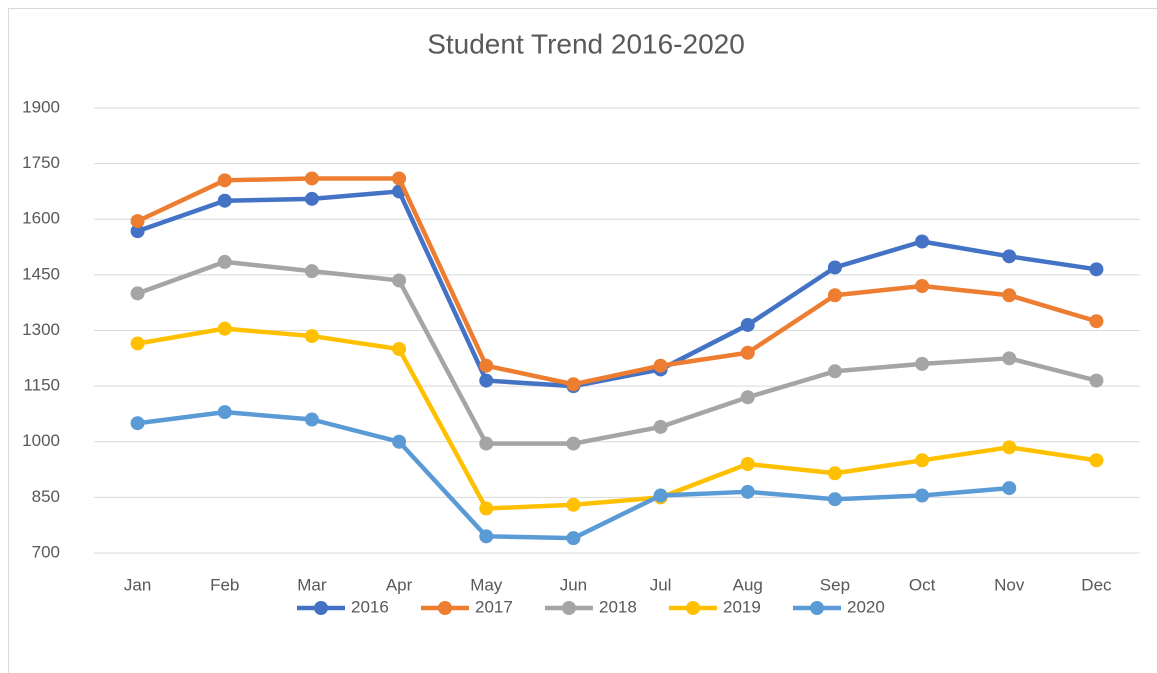  Describe the element at coordinates (41, 218) in the screenshot. I see `y-tick-label: 1600` at that location.